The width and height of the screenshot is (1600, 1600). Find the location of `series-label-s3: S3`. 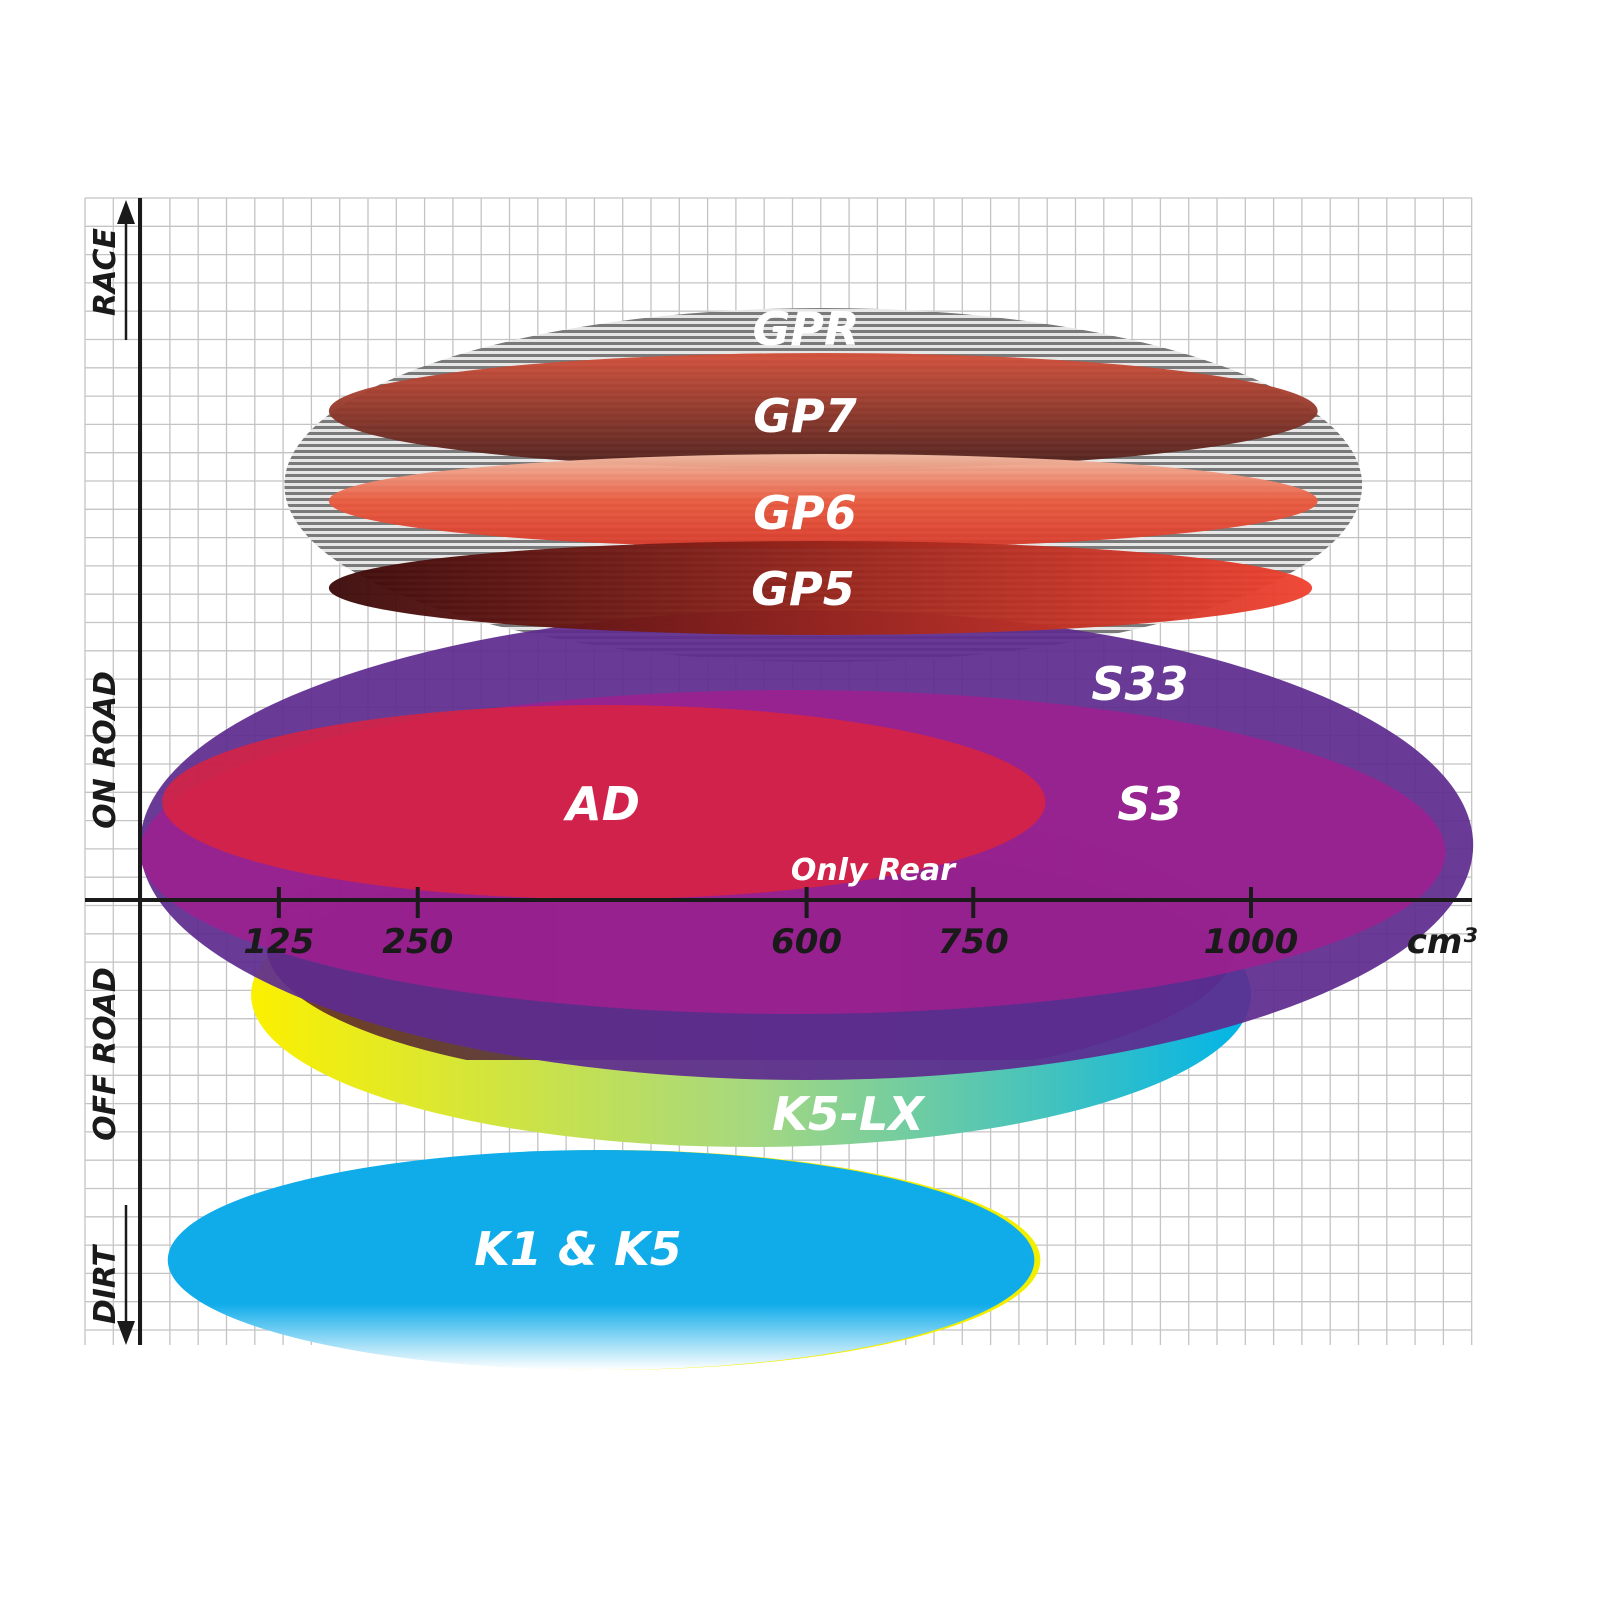

series-label-s3: S3 is located at coordinates (1149, 804).